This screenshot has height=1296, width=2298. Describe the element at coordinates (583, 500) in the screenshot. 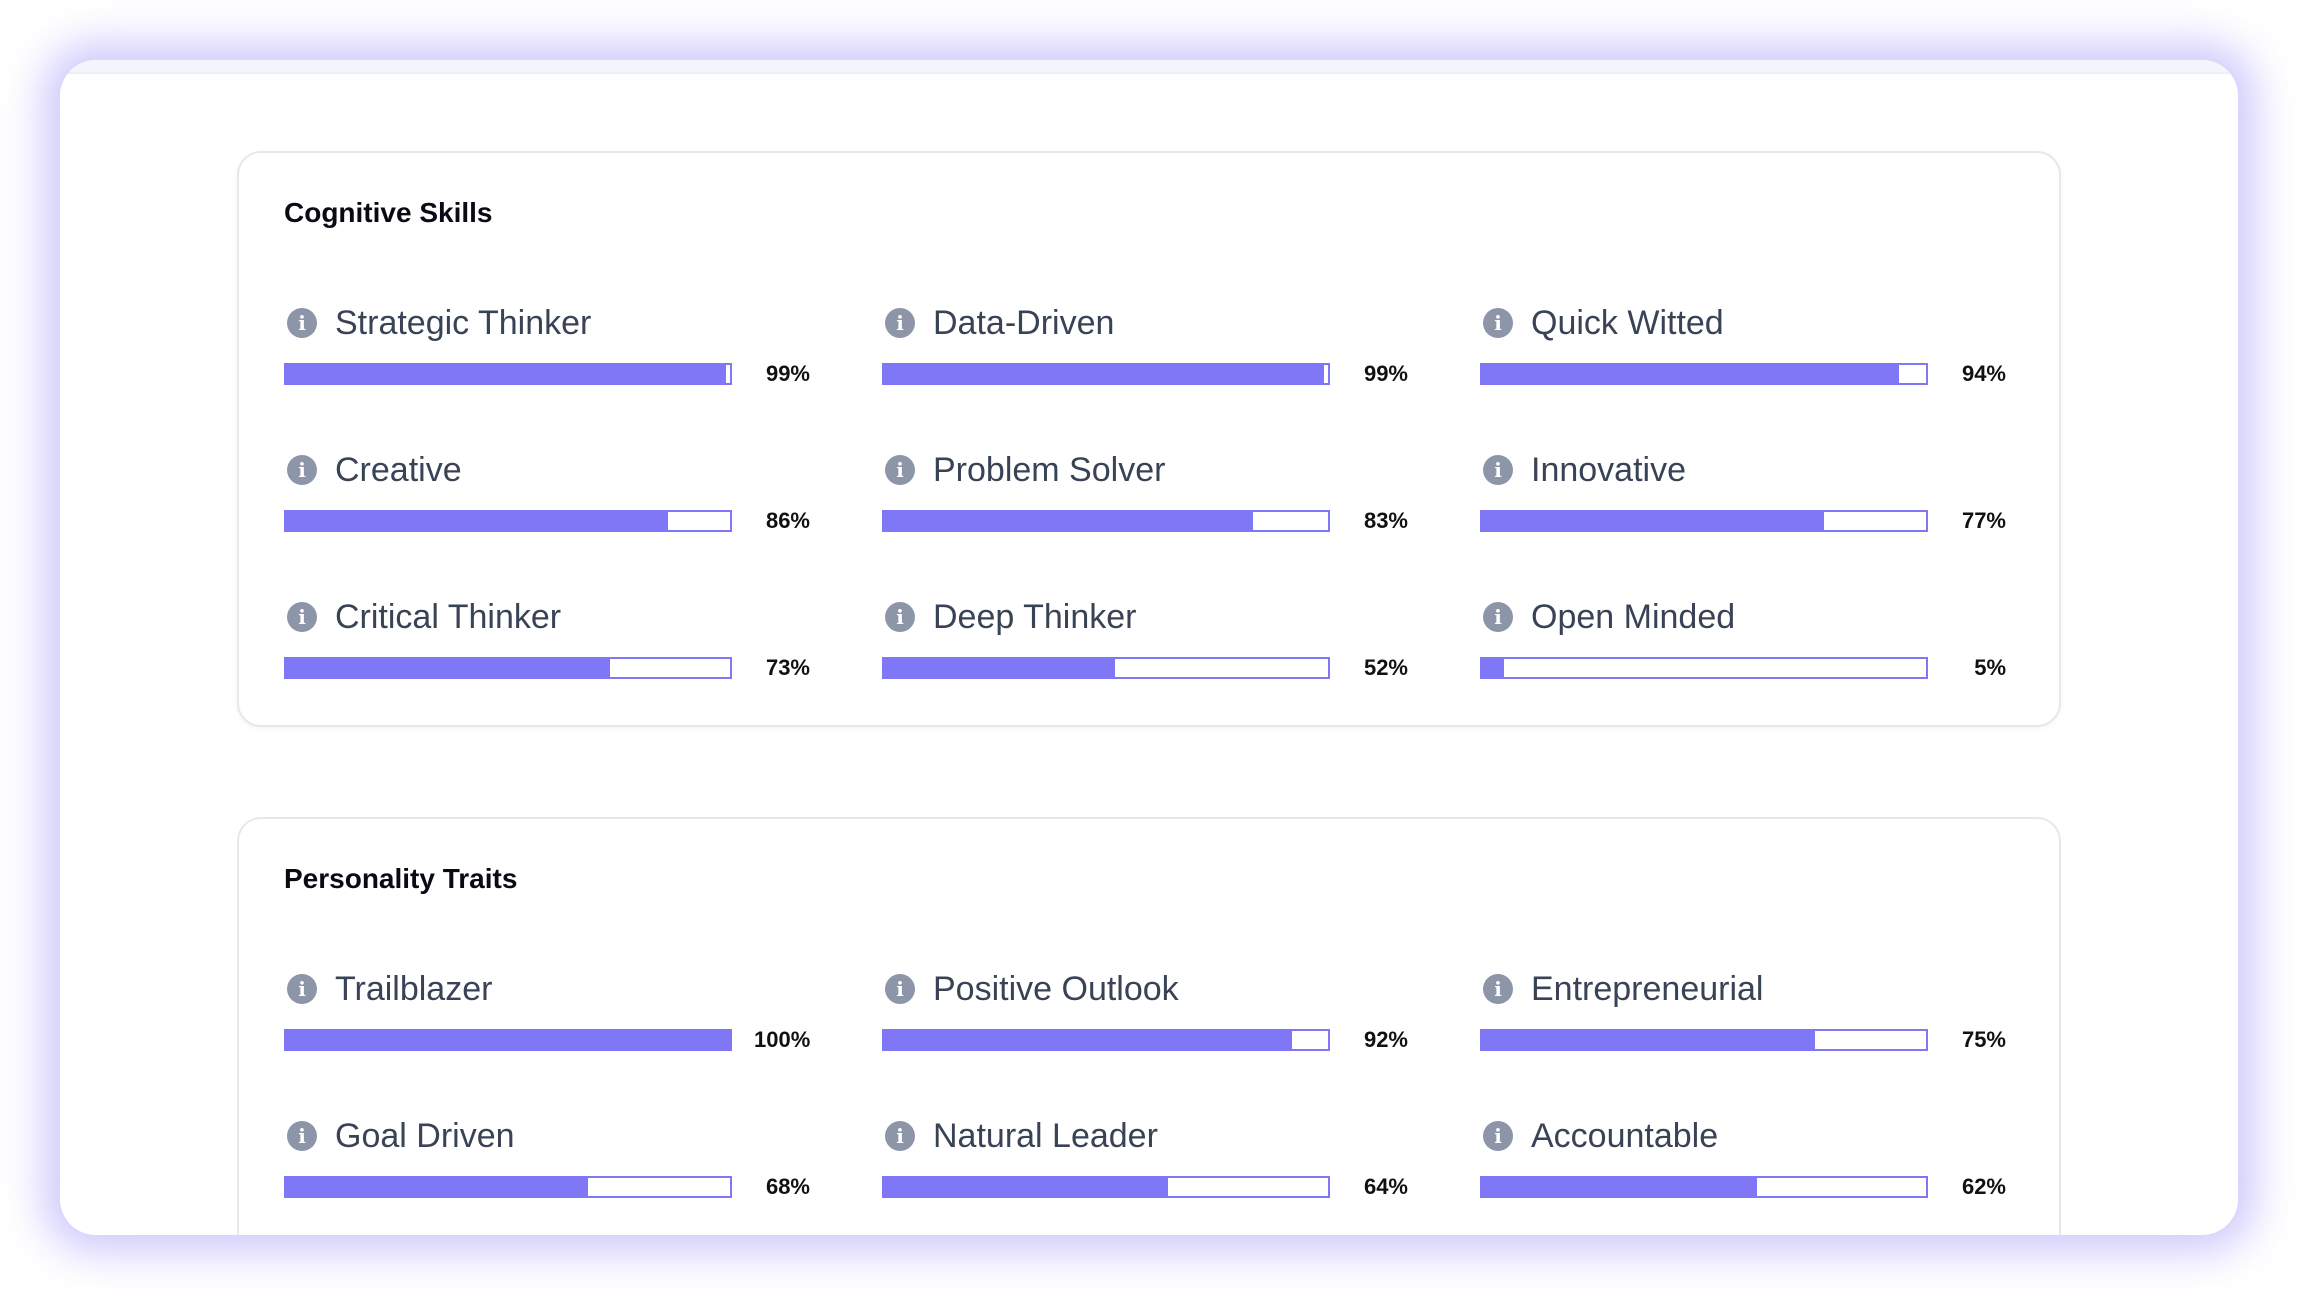

I see `skill-item: i Creative 86%` at that location.